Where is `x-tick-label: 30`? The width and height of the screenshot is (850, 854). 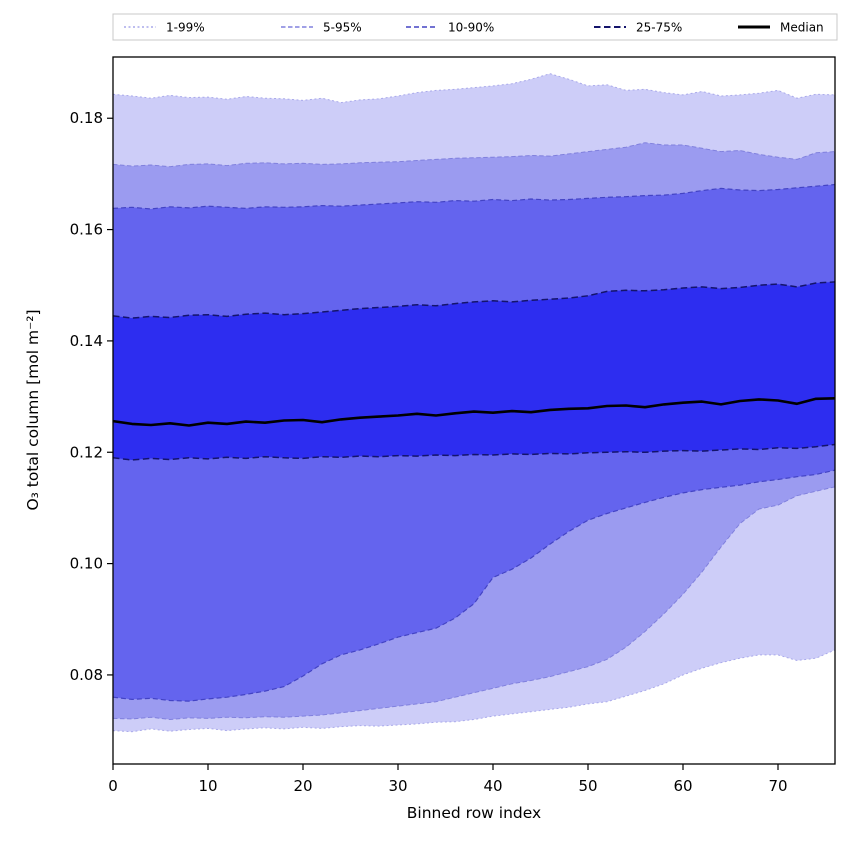
x-tick-label: 30 is located at coordinates (397, 786).